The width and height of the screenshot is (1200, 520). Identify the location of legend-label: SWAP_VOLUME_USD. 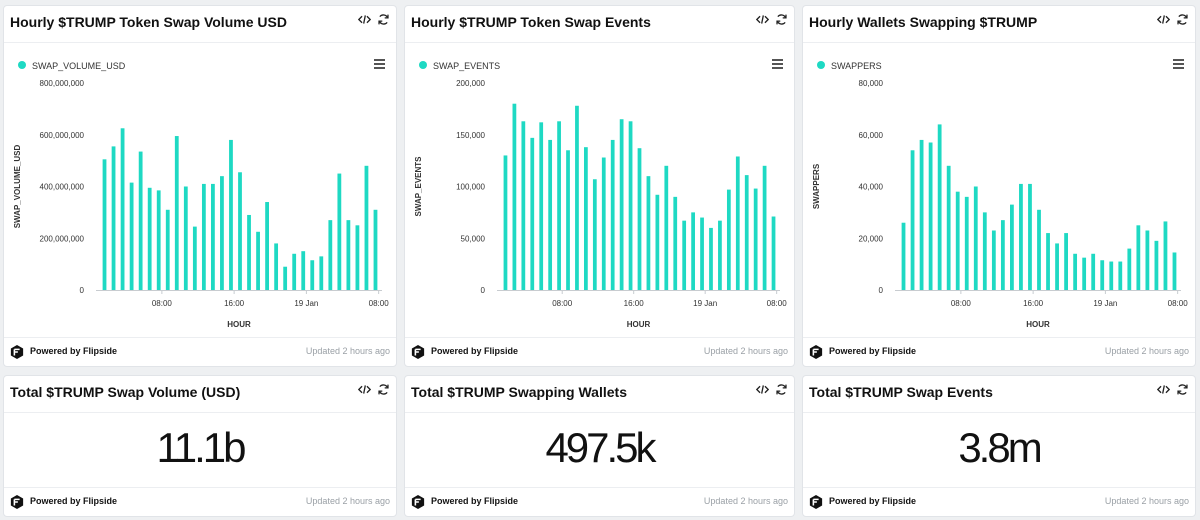
(79, 66).